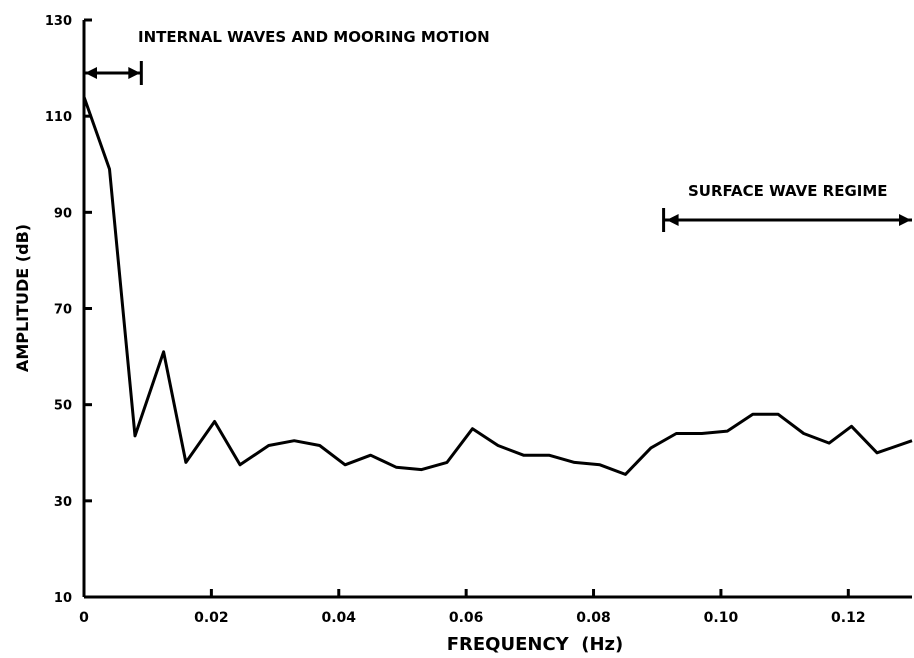 The height and width of the screenshot is (658, 914). What do you see at coordinates (787, 207) in the screenshot?
I see `surface-wave-annotation: SURFACE WAVE REGIME` at bounding box center [787, 207].